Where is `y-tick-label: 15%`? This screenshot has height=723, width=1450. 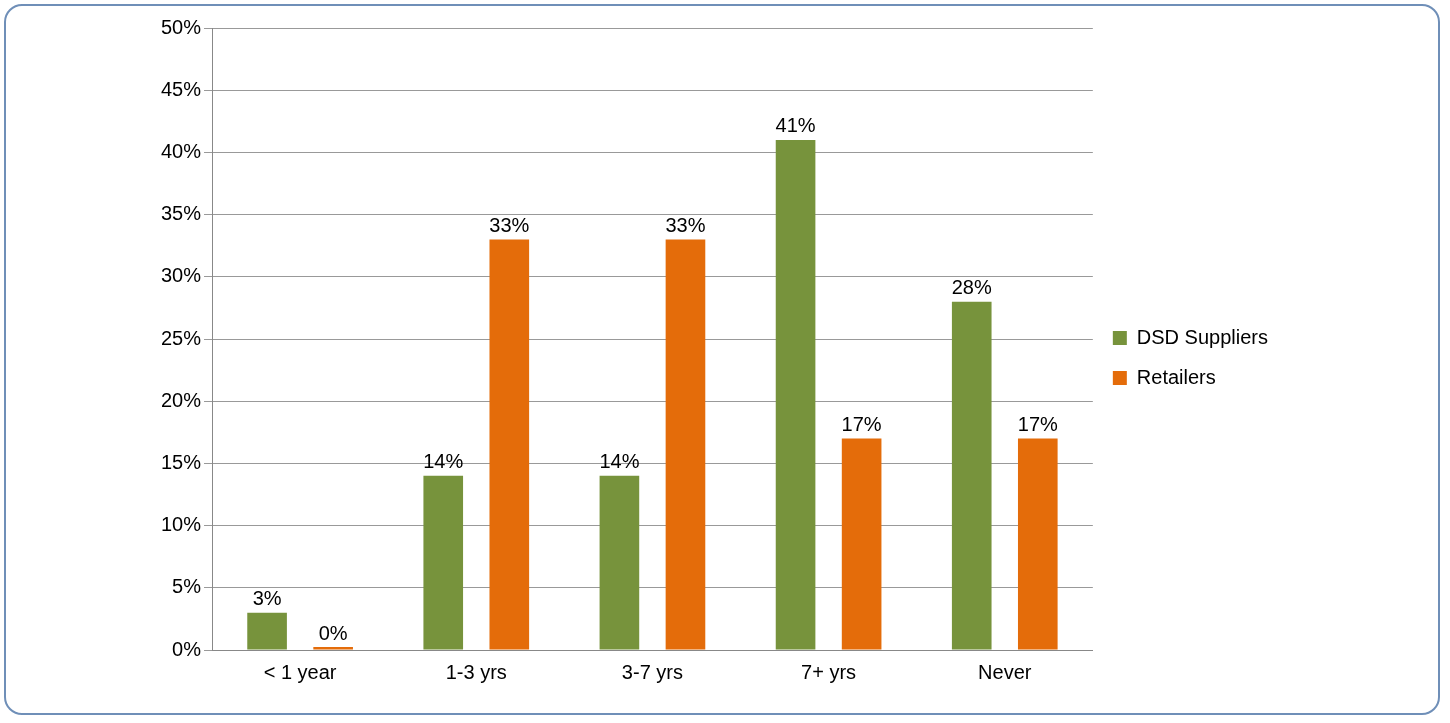 y-tick-label: 15% is located at coordinates (181, 461).